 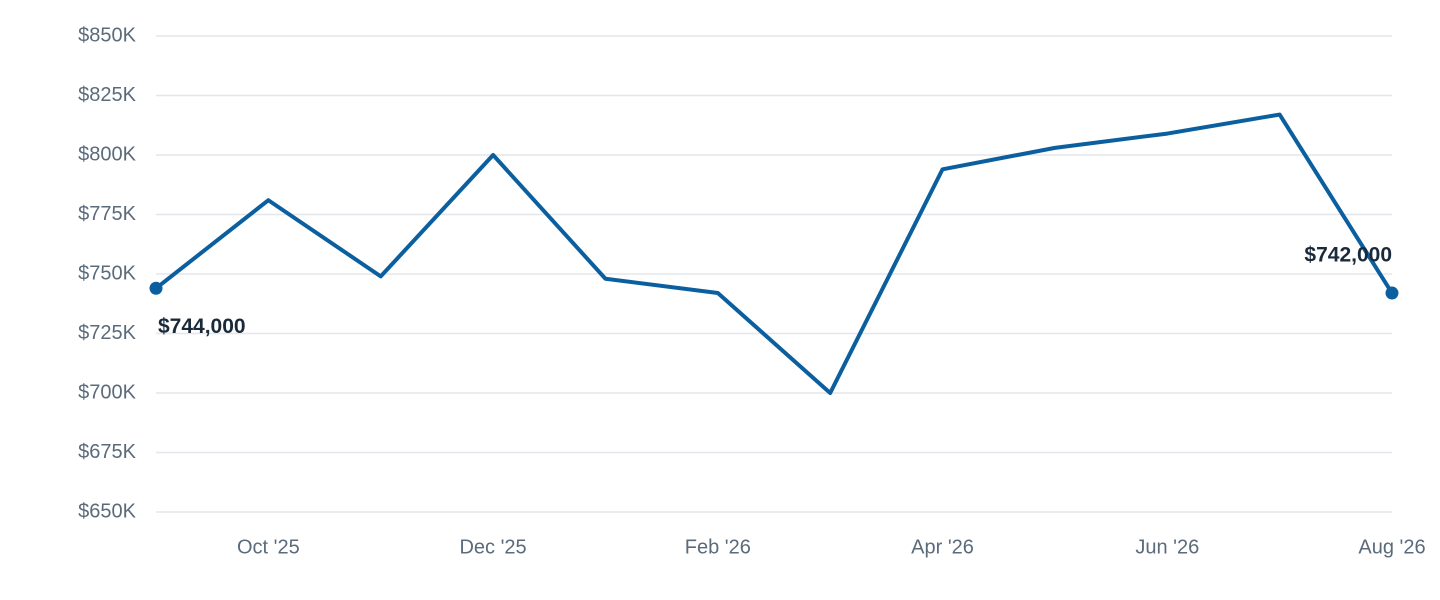 I want to click on y-tick-label: $650K, so click(x=107, y=511).